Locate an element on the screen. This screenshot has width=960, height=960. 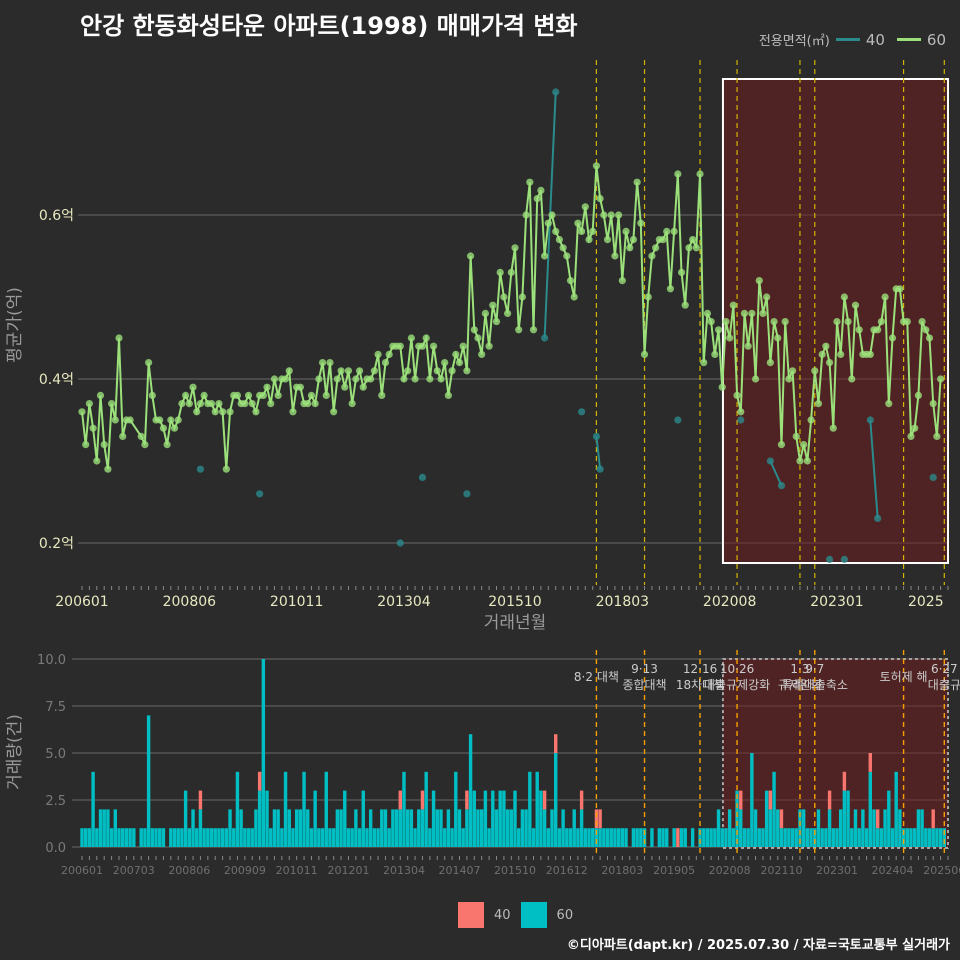
bar-x-tick-label: 201304 is located at coordinates (404, 870).